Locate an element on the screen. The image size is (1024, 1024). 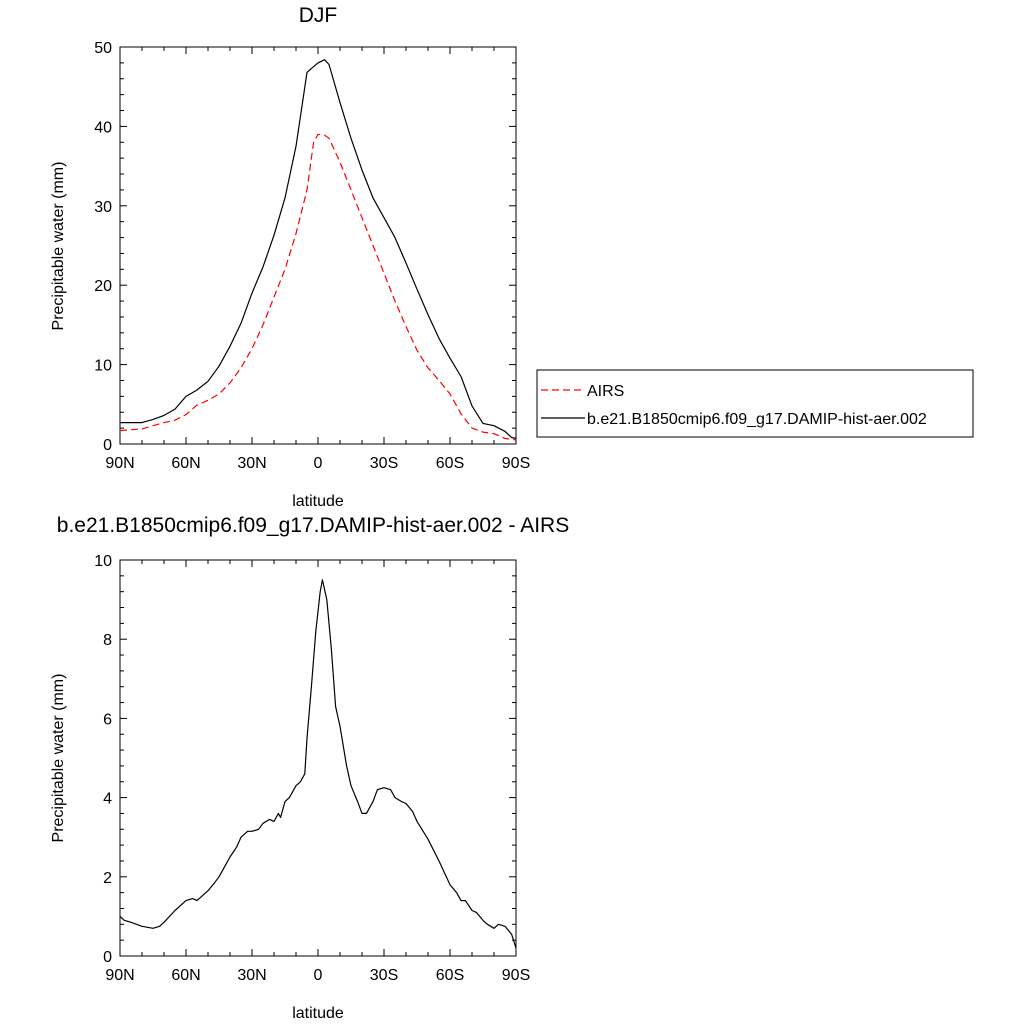
y-tick-label: 6 is located at coordinates (107, 719).